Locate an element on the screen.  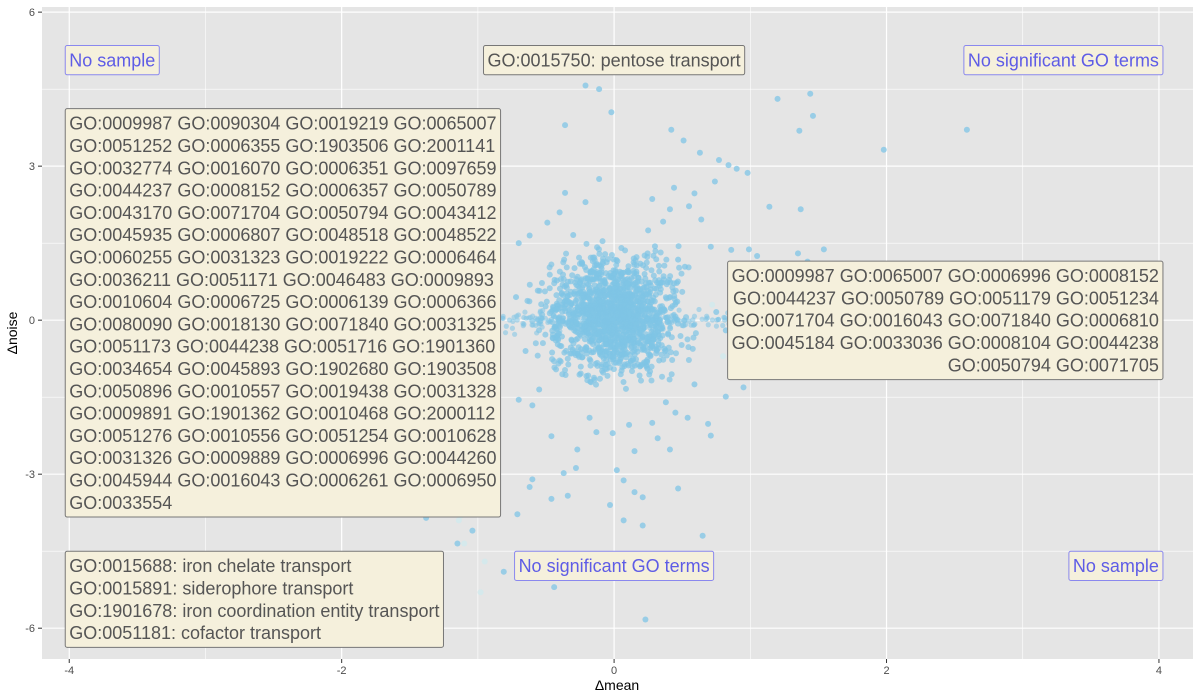
annotation-top-left: No sample is located at coordinates (112, 60).